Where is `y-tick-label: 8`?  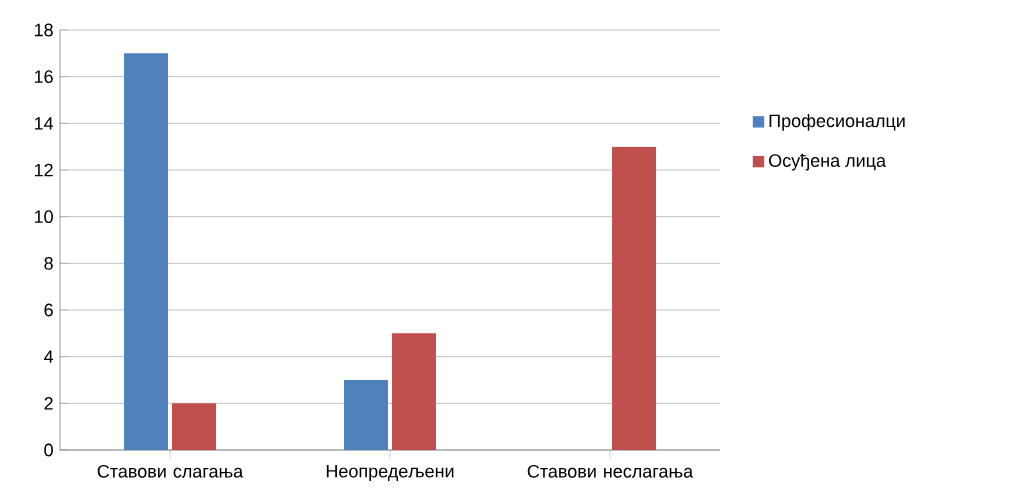 y-tick-label: 8 is located at coordinates (48, 263).